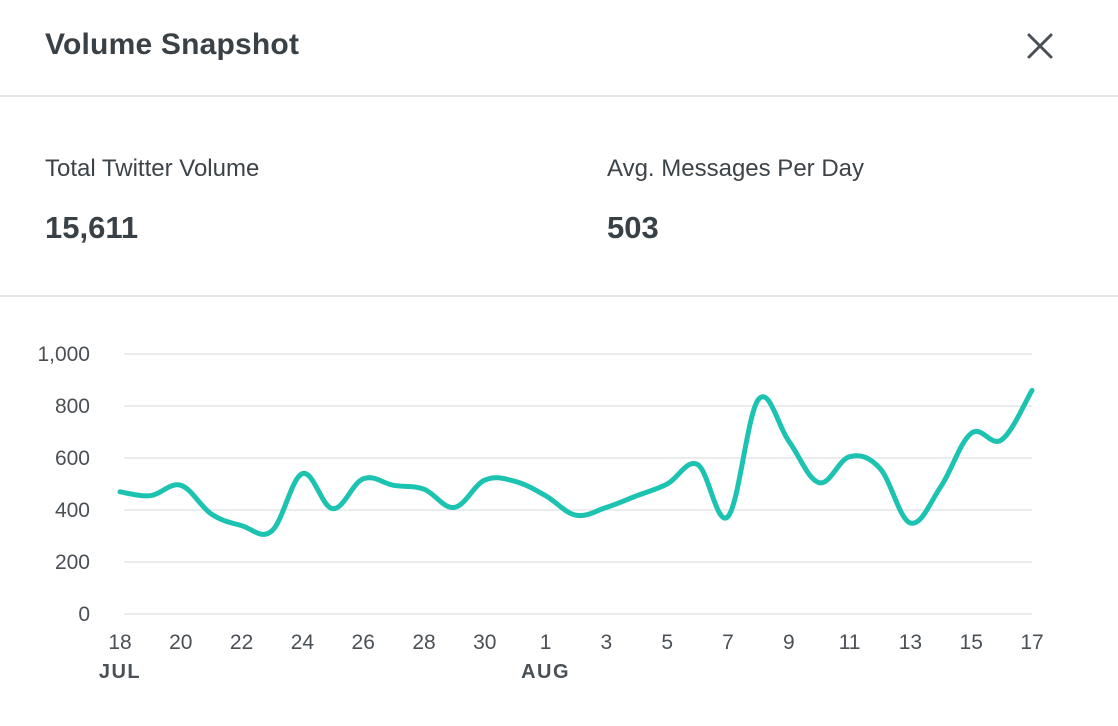 Image resolution: width=1118 pixels, height=726 pixels. What do you see at coordinates (363, 642) in the screenshot?
I see `x-tick-label: 26` at bounding box center [363, 642].